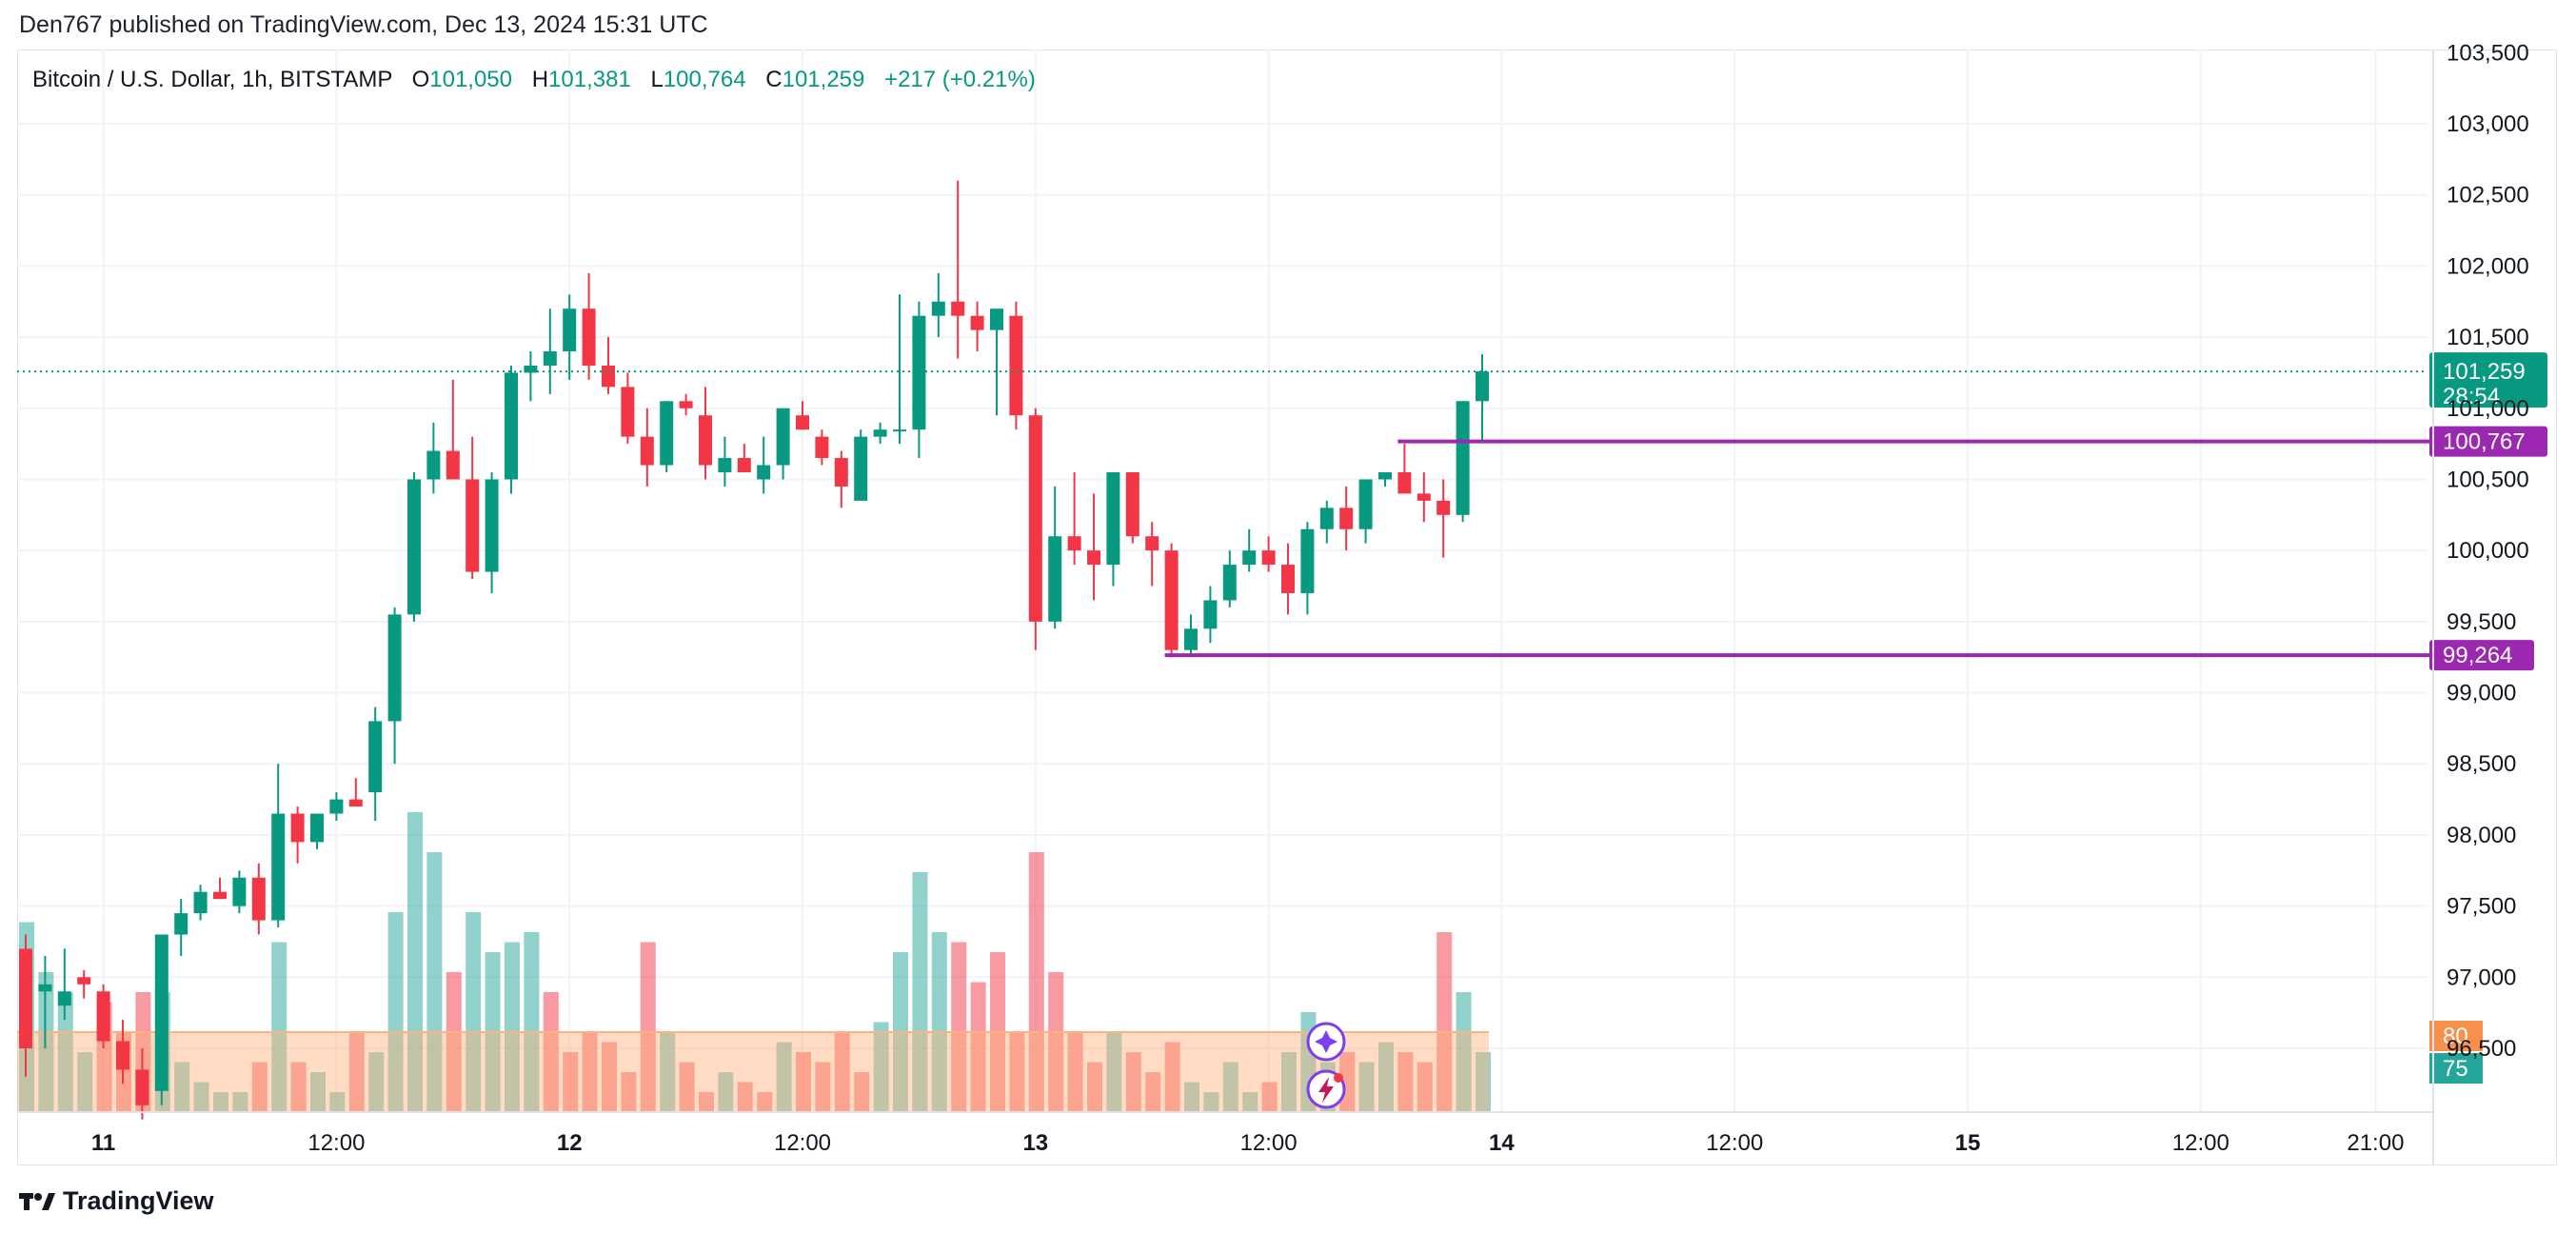  What do you see at coordinates (2482, 764) in the screenshot?
I see `y-tick-label: 98,500` at bounding box center [2482, 764].